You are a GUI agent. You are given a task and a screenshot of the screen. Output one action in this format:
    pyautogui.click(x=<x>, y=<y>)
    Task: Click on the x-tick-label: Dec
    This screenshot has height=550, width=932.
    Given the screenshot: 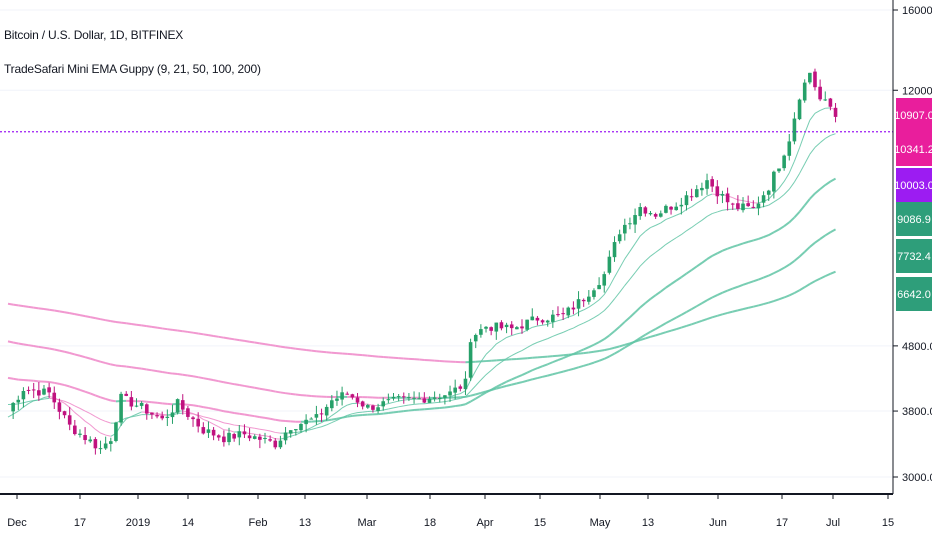 What is the action you would take?
    pyautogui.click(x=17, y=523)
    